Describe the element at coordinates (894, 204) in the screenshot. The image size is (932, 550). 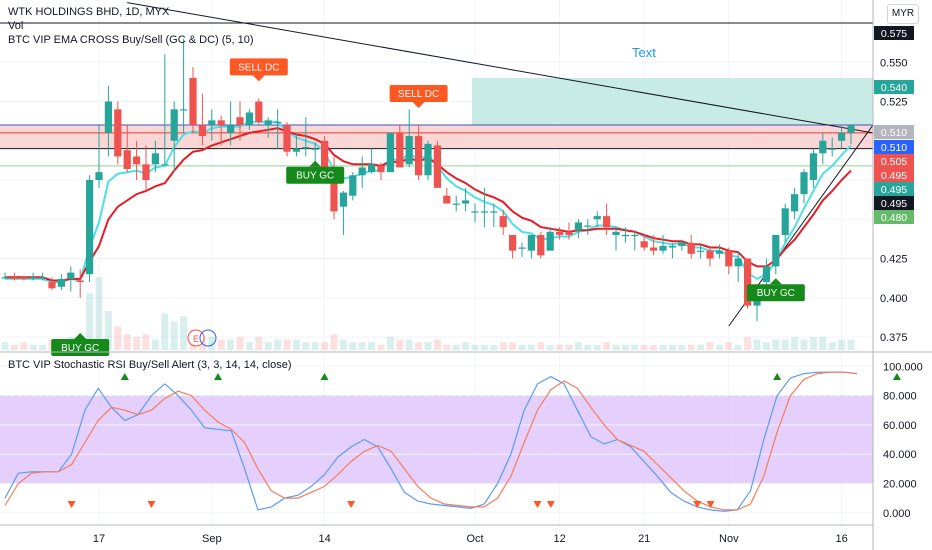
I see `price-badge-label: 0.495` at that location.